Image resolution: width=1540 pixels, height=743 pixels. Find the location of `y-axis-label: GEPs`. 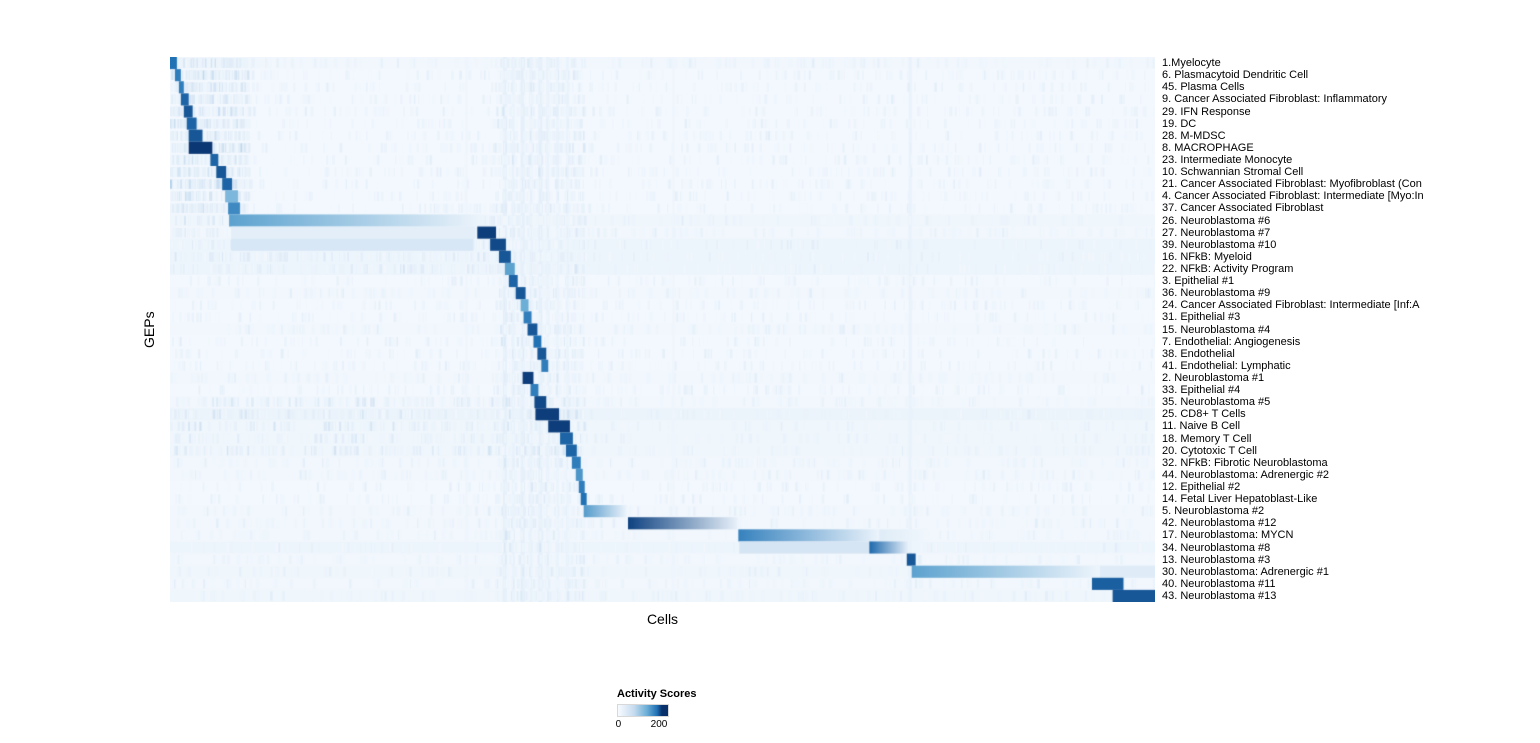

y-axis-label: GEPs is located at coordinates (149, 329).